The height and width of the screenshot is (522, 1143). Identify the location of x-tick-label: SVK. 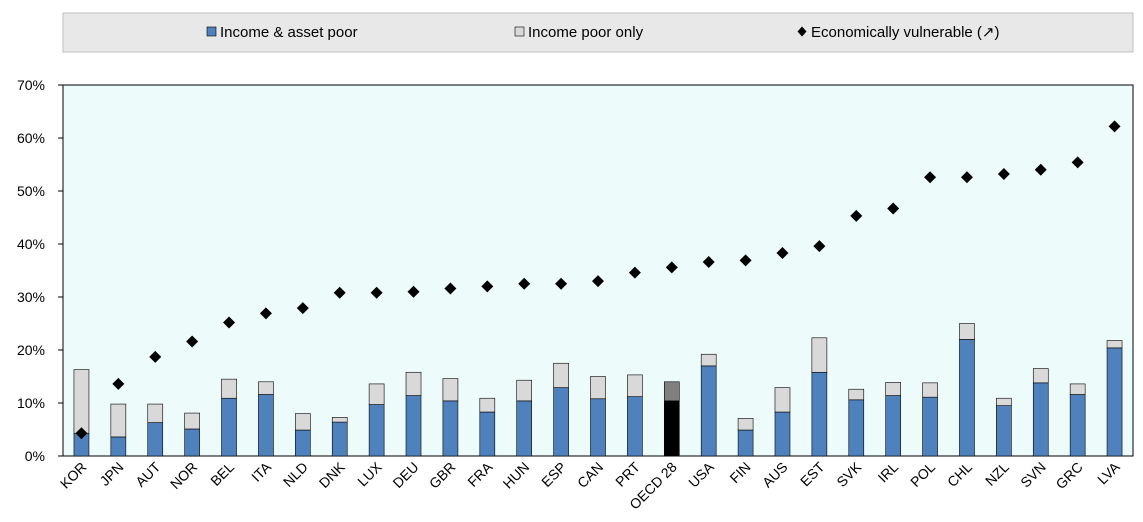
(849, 474).